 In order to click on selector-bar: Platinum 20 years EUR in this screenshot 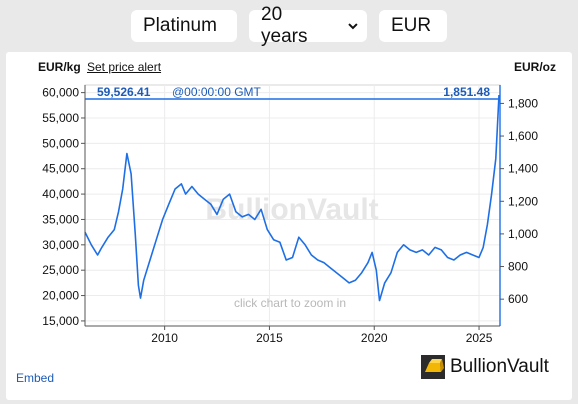, I will do `click(289, 26)`.